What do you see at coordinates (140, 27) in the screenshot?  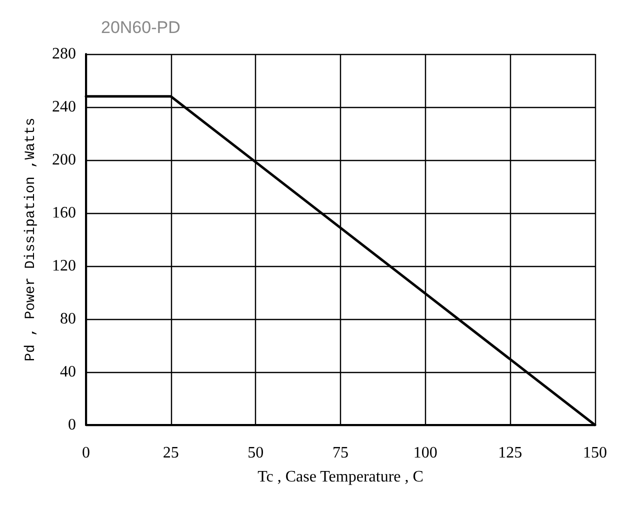 I see `chart-title: 20N60-PD` at bounding box center [140, 27].